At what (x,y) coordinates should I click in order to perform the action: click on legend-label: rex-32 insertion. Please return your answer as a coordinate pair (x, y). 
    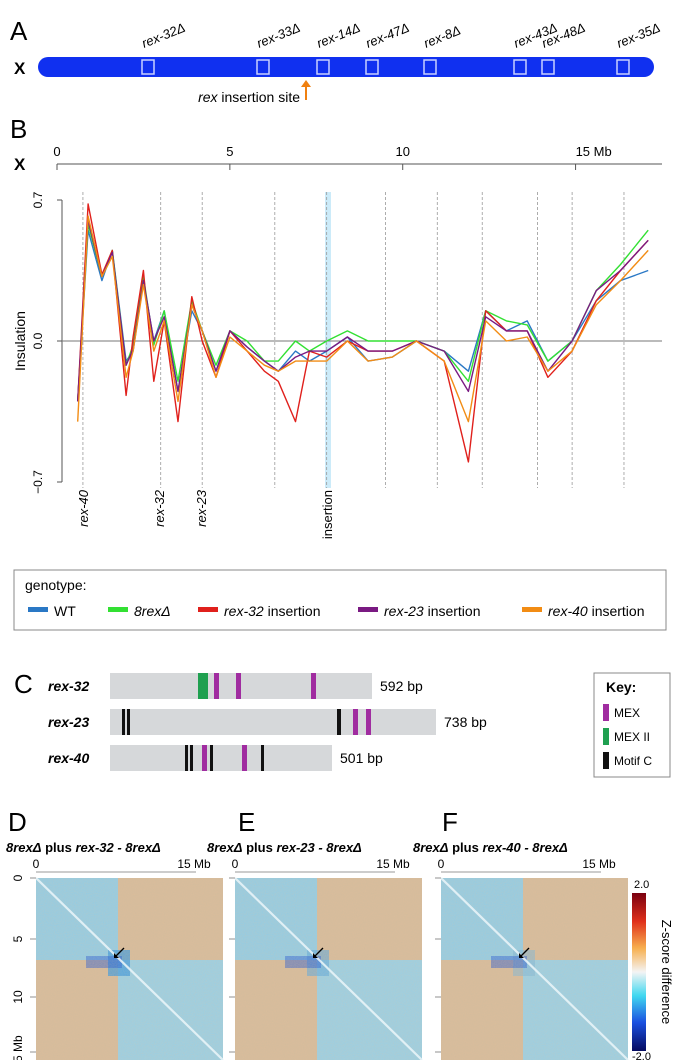
    Looking at the image, I should click on (272, 611).